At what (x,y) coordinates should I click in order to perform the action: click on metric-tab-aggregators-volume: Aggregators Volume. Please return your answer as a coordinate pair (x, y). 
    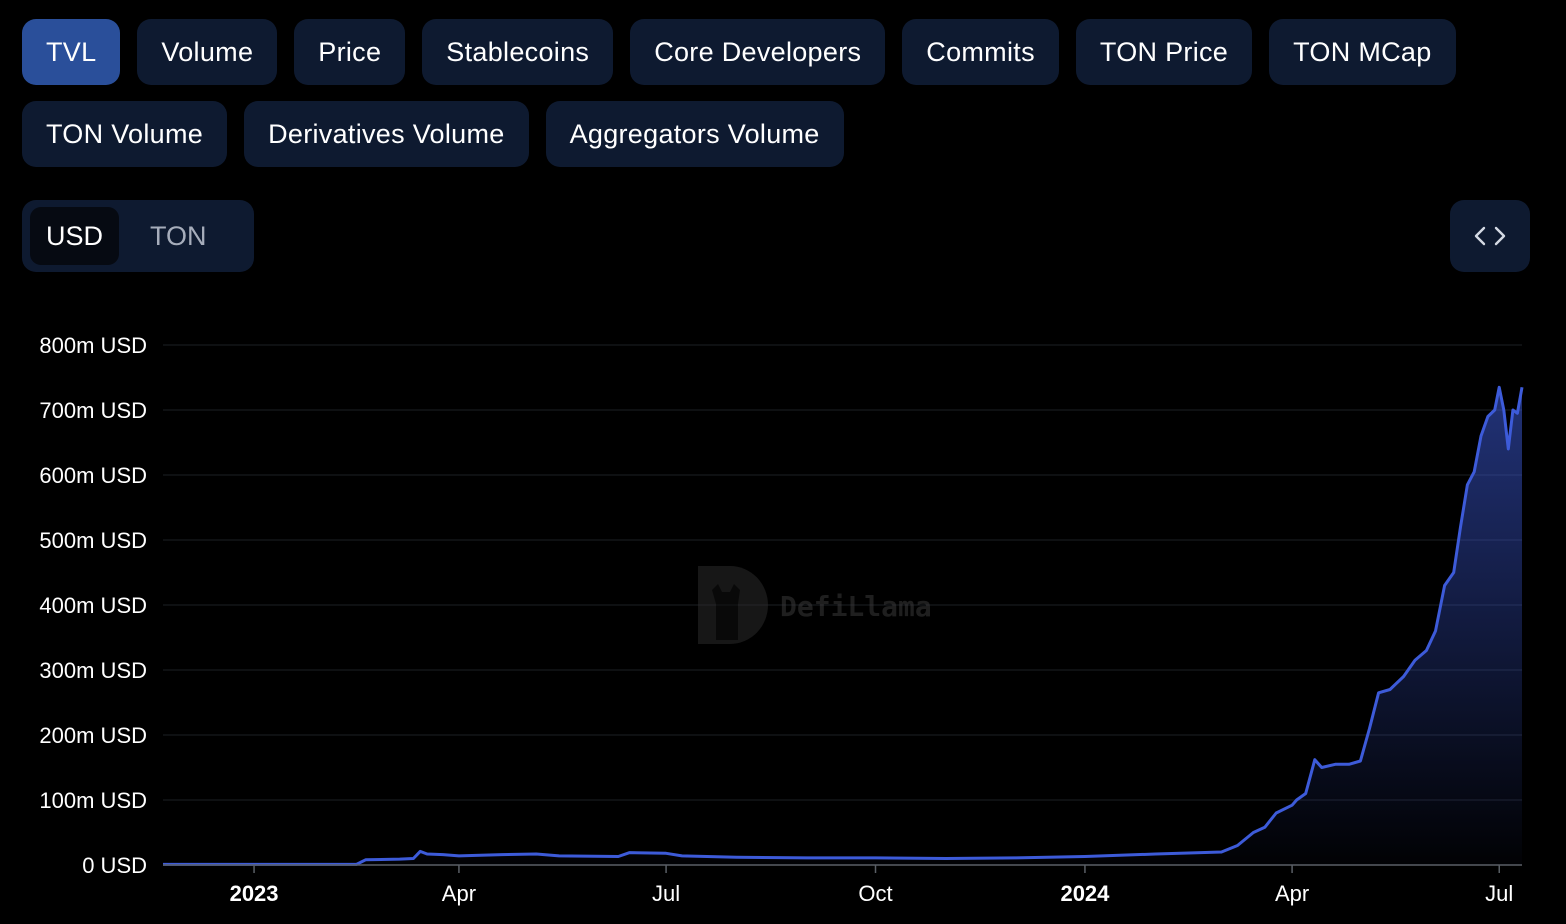
    Looking at the image, I should click on (694, 134).